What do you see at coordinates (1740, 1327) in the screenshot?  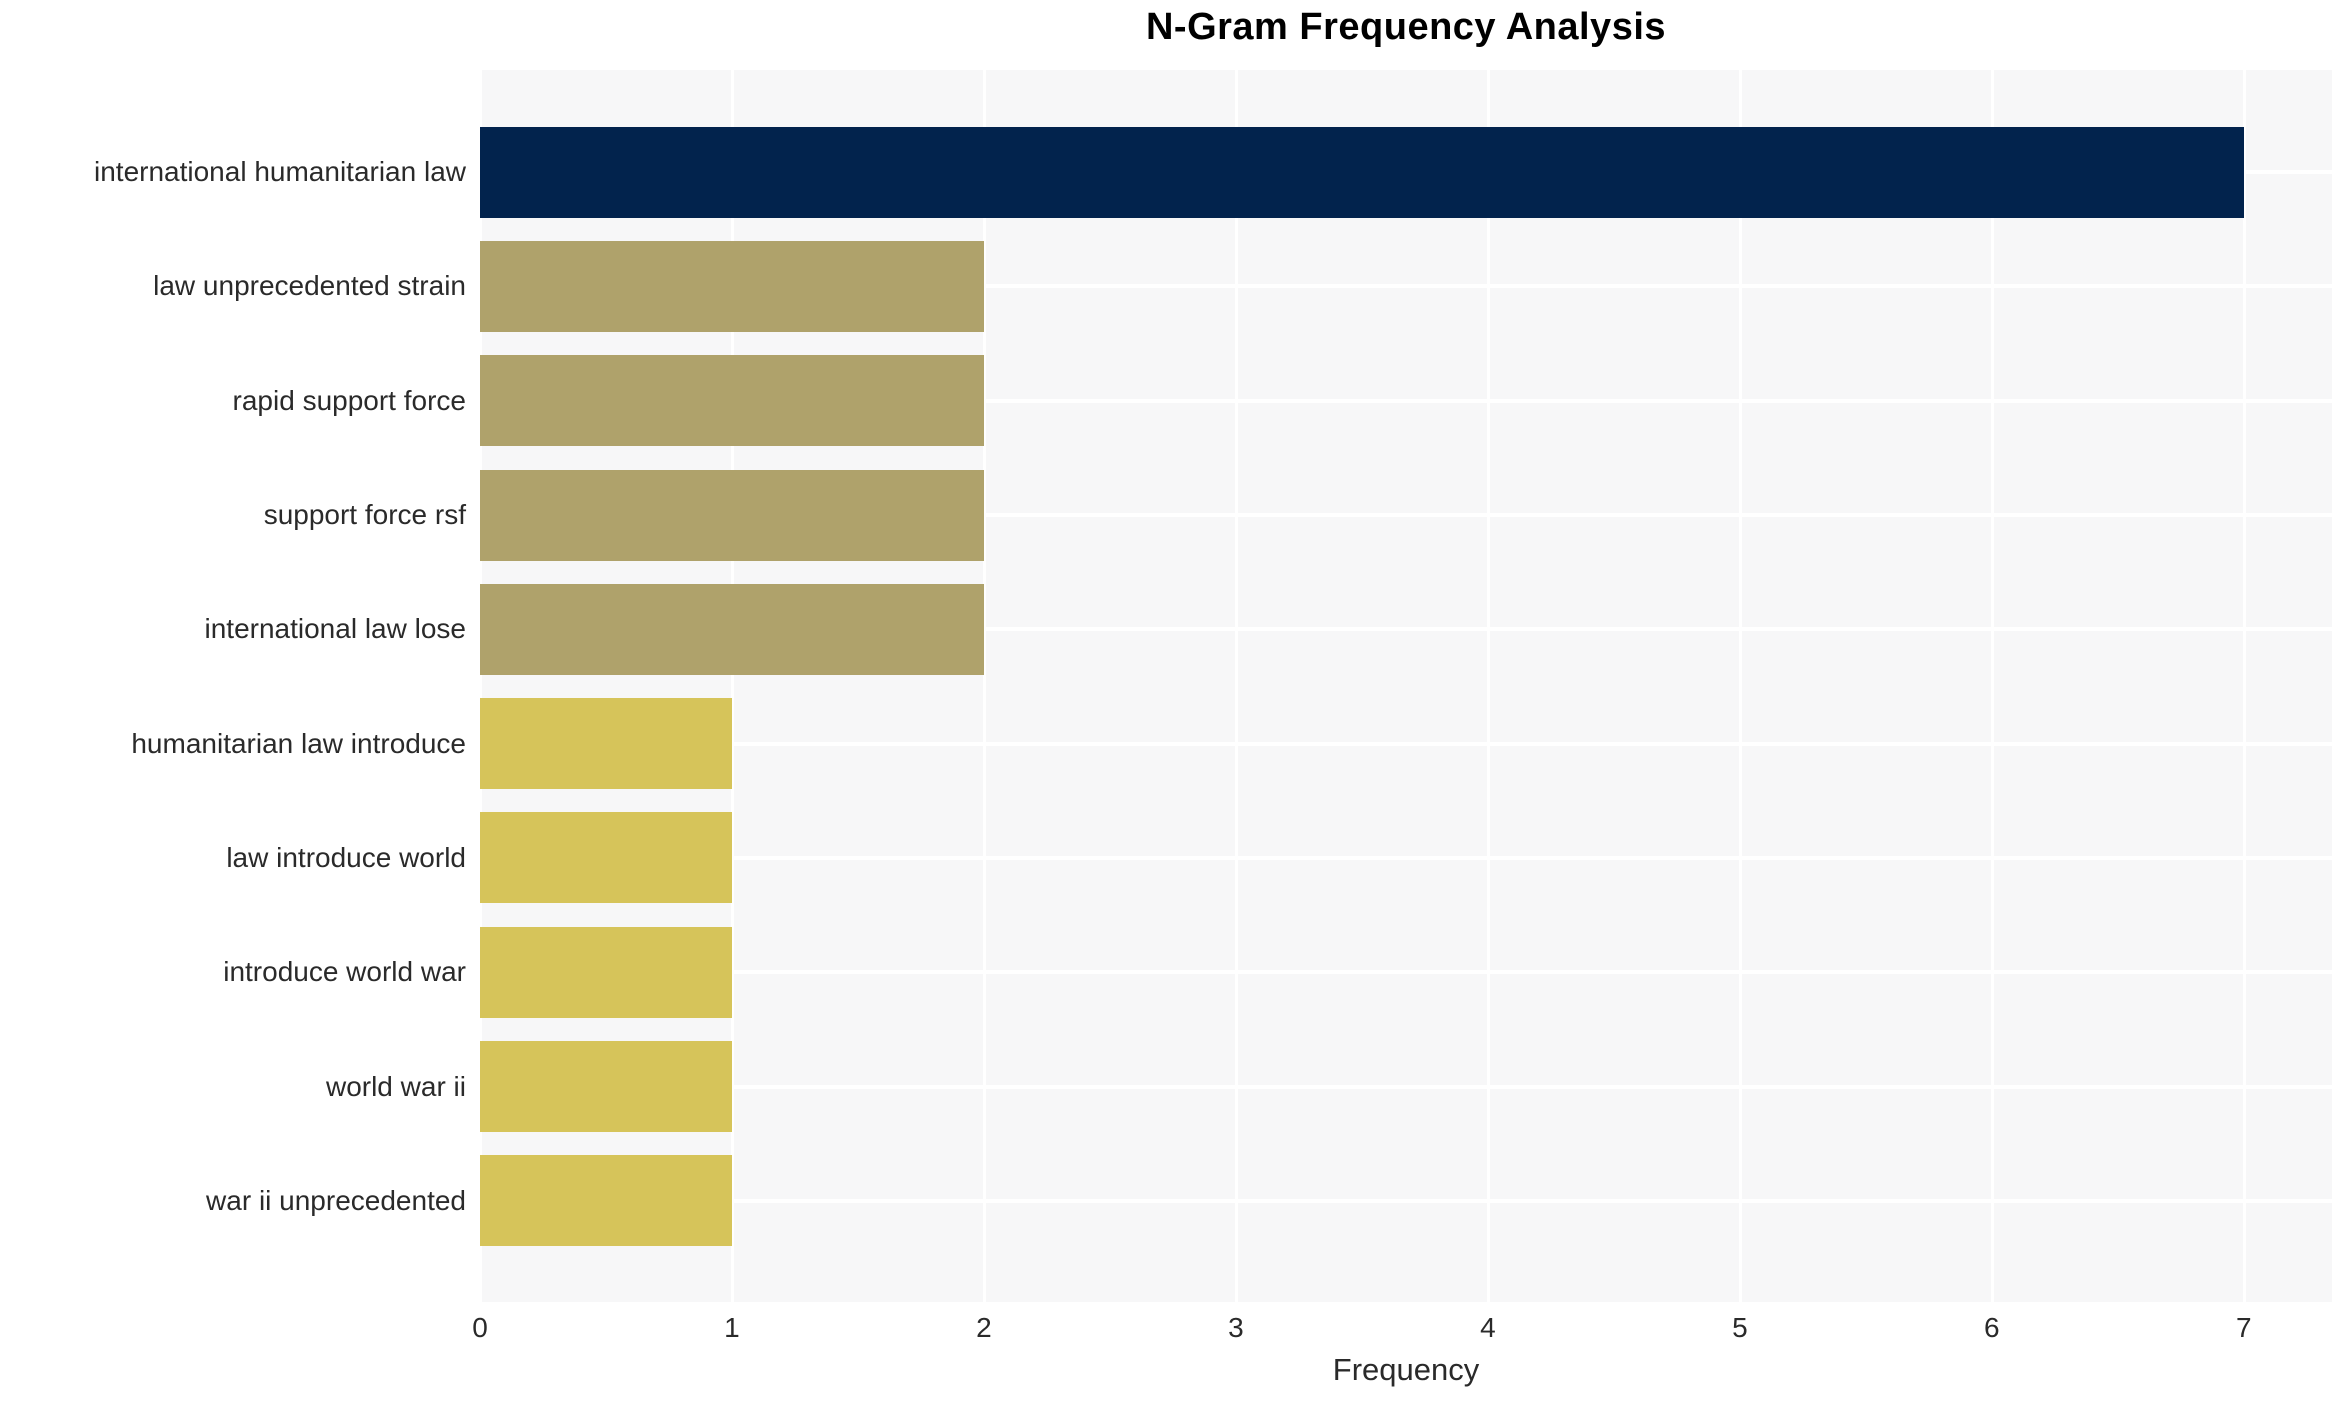 I see `x-tick-label: 5` at bounding box center [1740, 1327].